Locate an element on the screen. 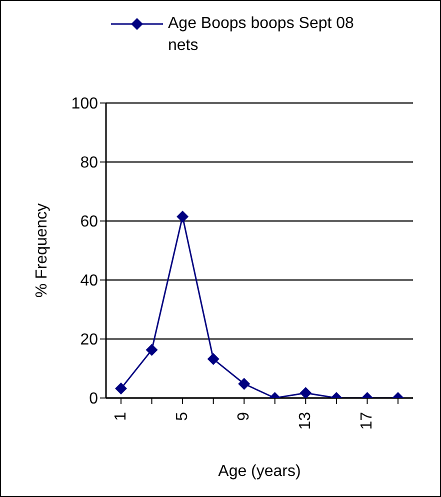  y-tick-label: 80 is located at coordinates (89, 163).